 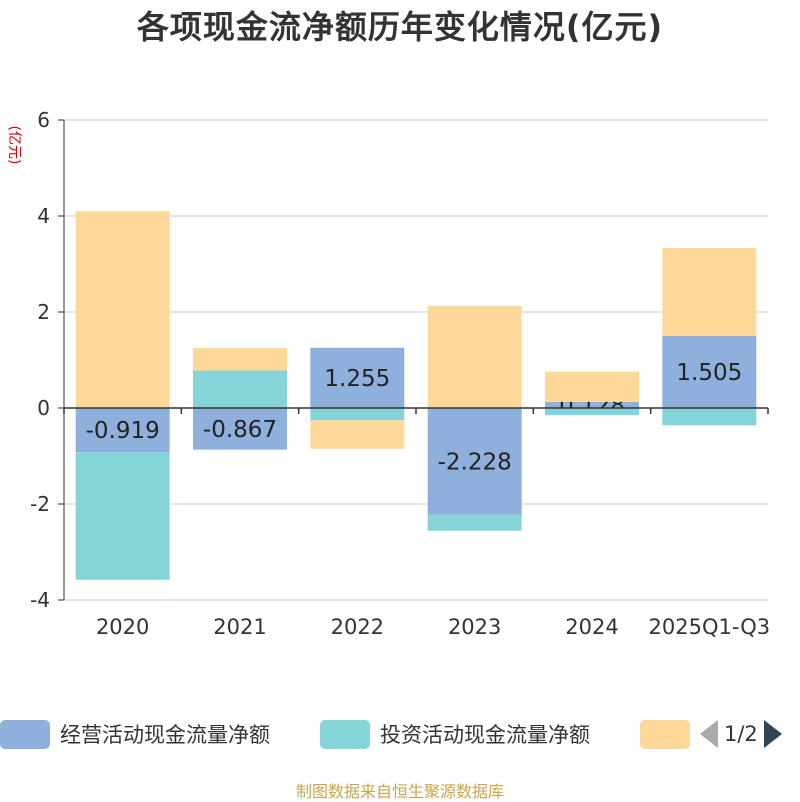 I want to click on x-tick-label: 2024, so click(x=591, y=627).